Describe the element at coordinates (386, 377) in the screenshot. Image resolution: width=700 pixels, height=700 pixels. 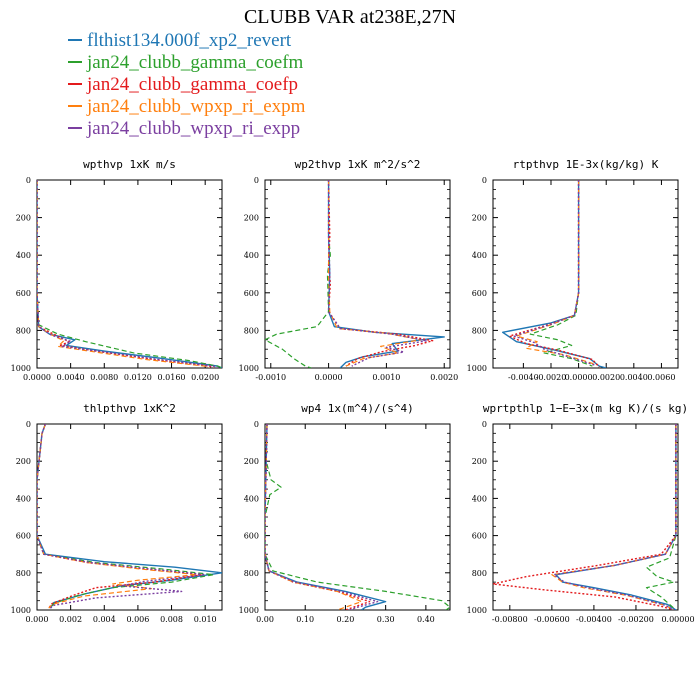
I see `x-tick-label: 0.0010` at that location.